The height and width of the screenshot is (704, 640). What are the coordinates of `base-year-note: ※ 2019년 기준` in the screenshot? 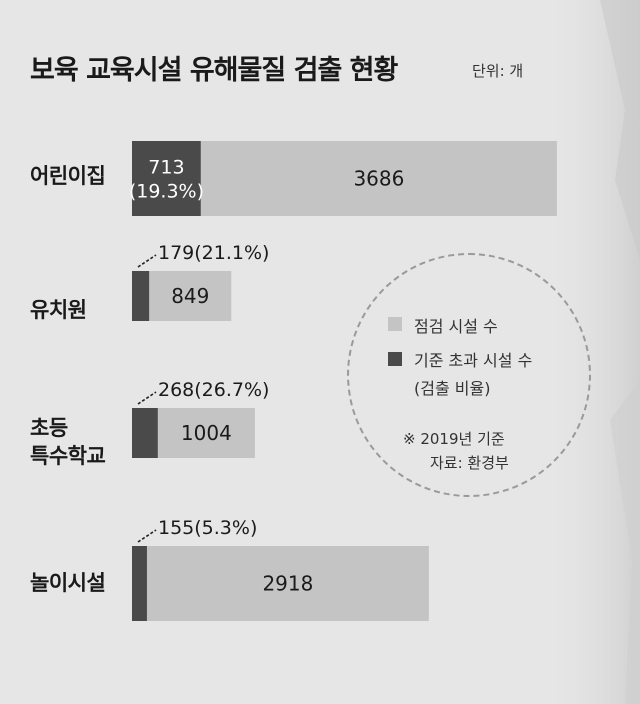 It's located at (454, 439).